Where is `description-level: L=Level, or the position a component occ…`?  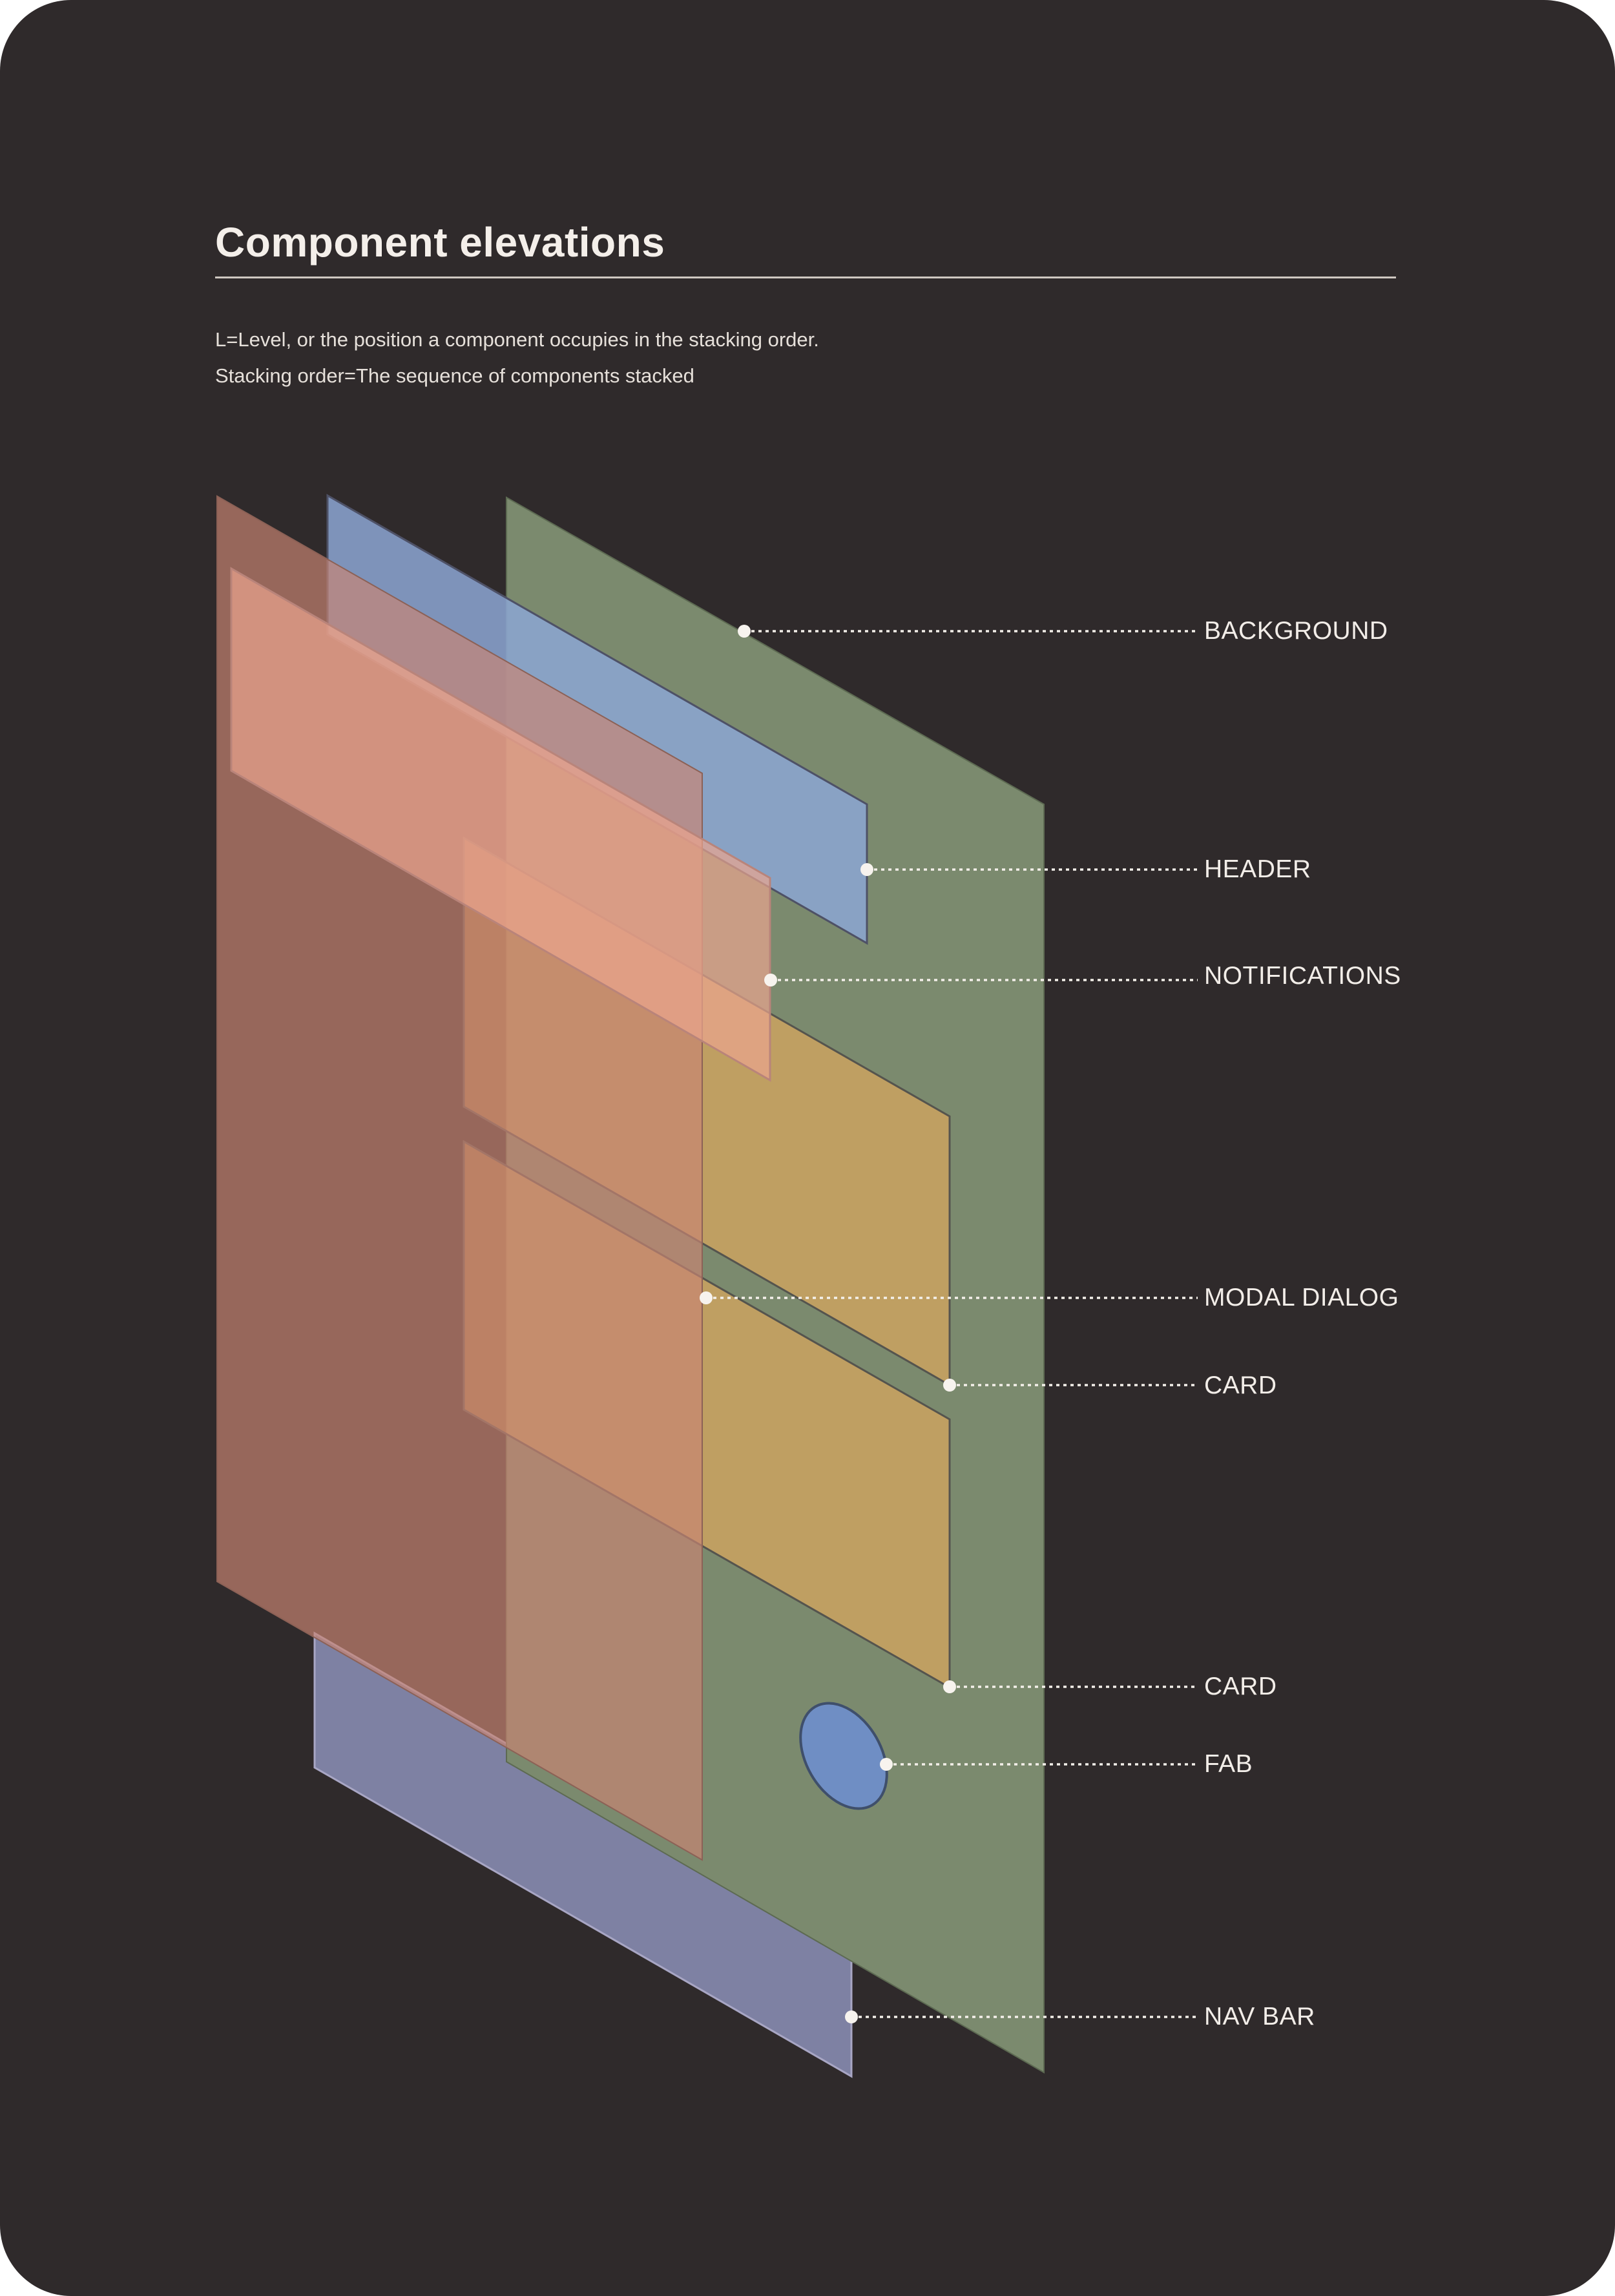
description-level: L=Level, or the position a component occ… is located at coordinates (517, 339).